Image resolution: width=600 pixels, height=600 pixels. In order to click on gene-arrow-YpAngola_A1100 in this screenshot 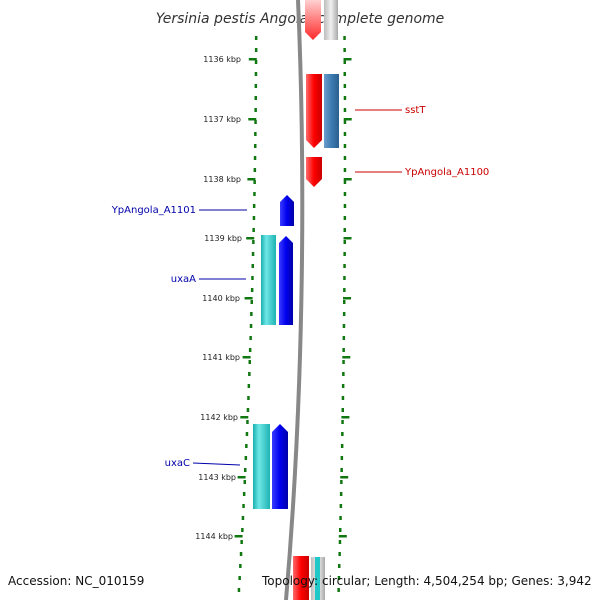, I will do `click(314, 172)`.